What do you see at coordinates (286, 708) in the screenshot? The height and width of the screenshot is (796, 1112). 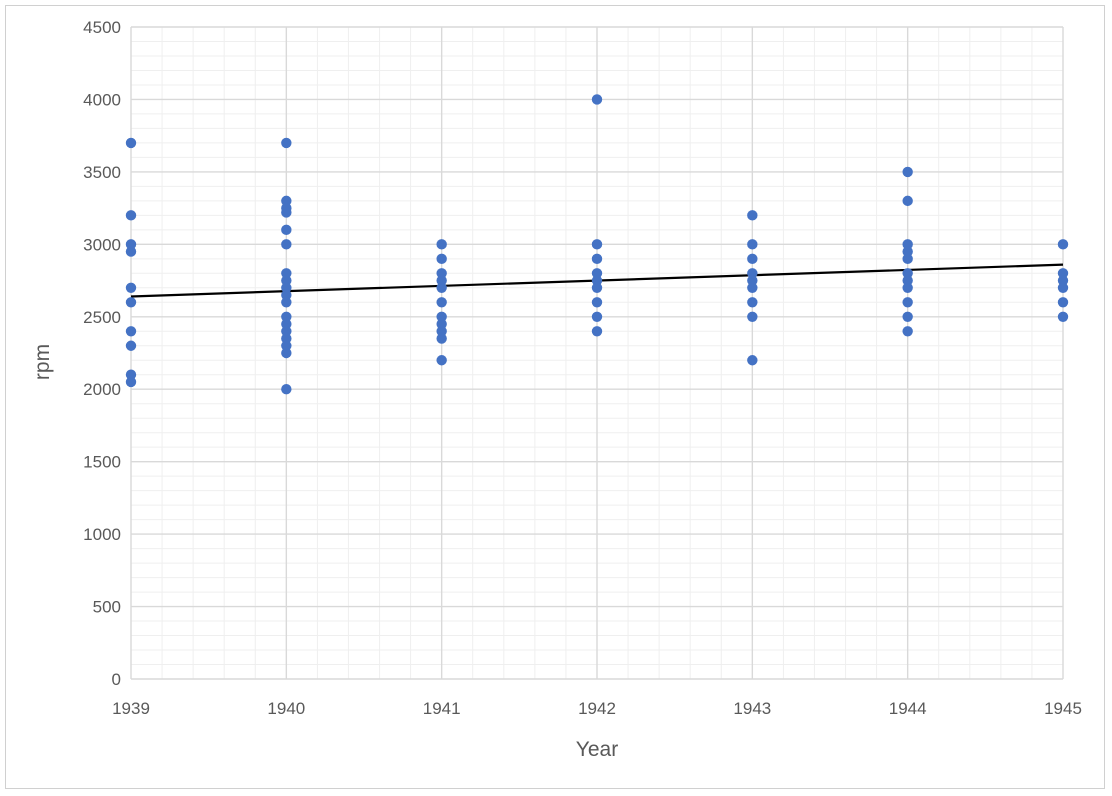 I see `x-tick-label: 1940` at bounding box center [286, 708].